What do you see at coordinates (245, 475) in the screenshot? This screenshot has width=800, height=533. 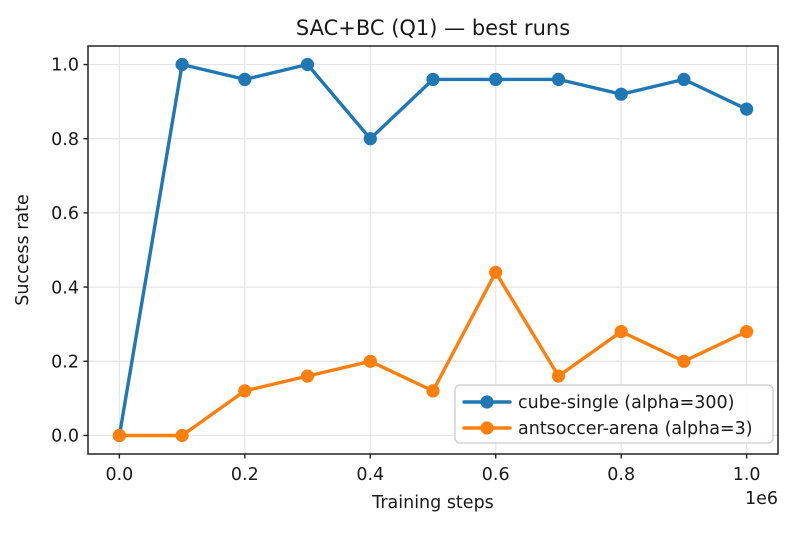 I see `x-tick-label: 0.2` at bounding box center [245, 475].